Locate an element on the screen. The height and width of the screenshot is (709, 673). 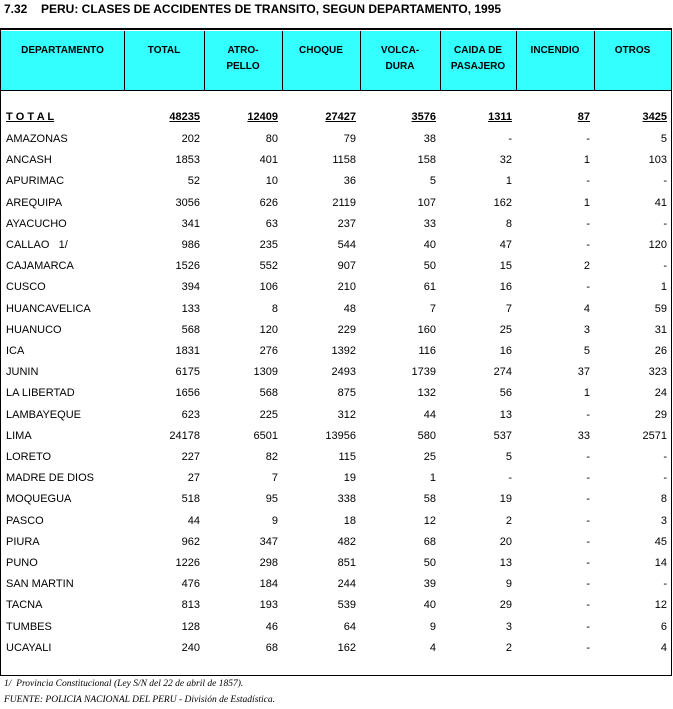
cell: 10 is located at coordinates (271, 181).